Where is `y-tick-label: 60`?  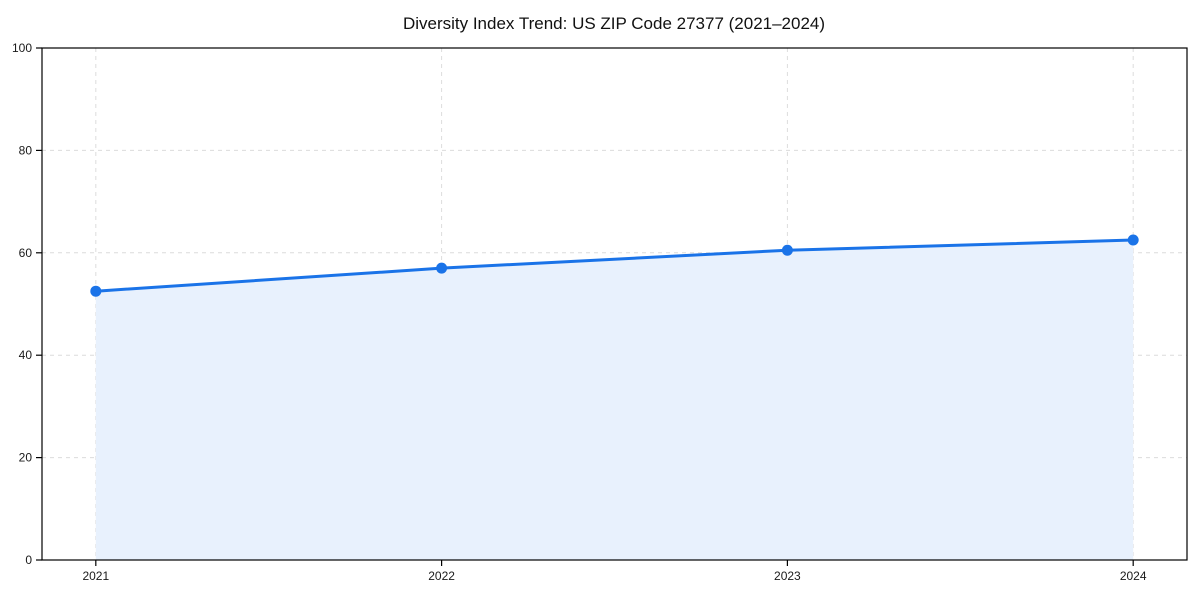 y-tick-label: 60 is located at coordinates (26, 253).